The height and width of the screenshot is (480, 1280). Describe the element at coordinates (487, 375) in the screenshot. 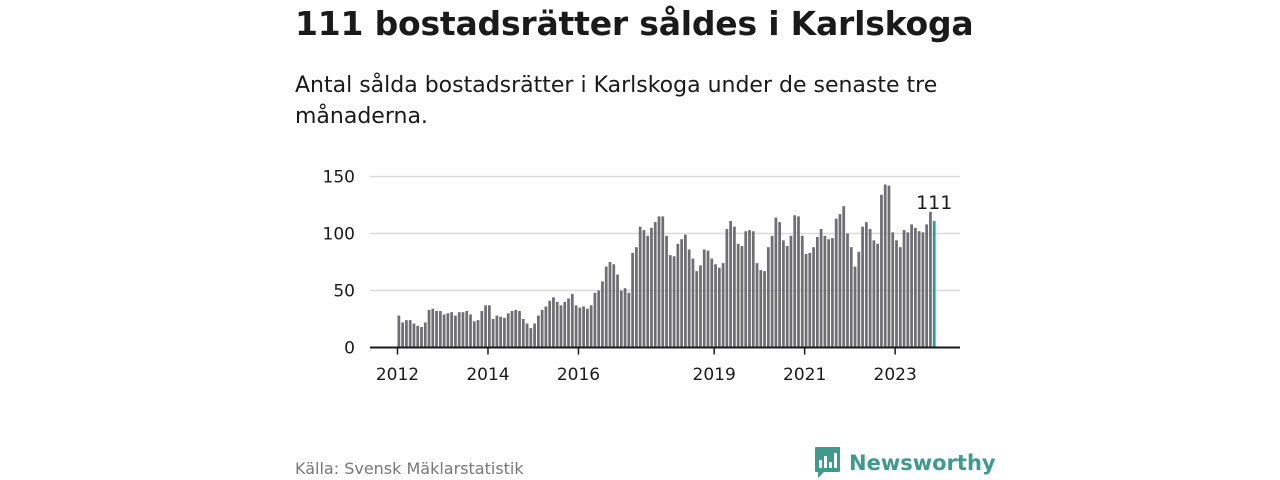

I see `x-tick-label: 2014` at that location.